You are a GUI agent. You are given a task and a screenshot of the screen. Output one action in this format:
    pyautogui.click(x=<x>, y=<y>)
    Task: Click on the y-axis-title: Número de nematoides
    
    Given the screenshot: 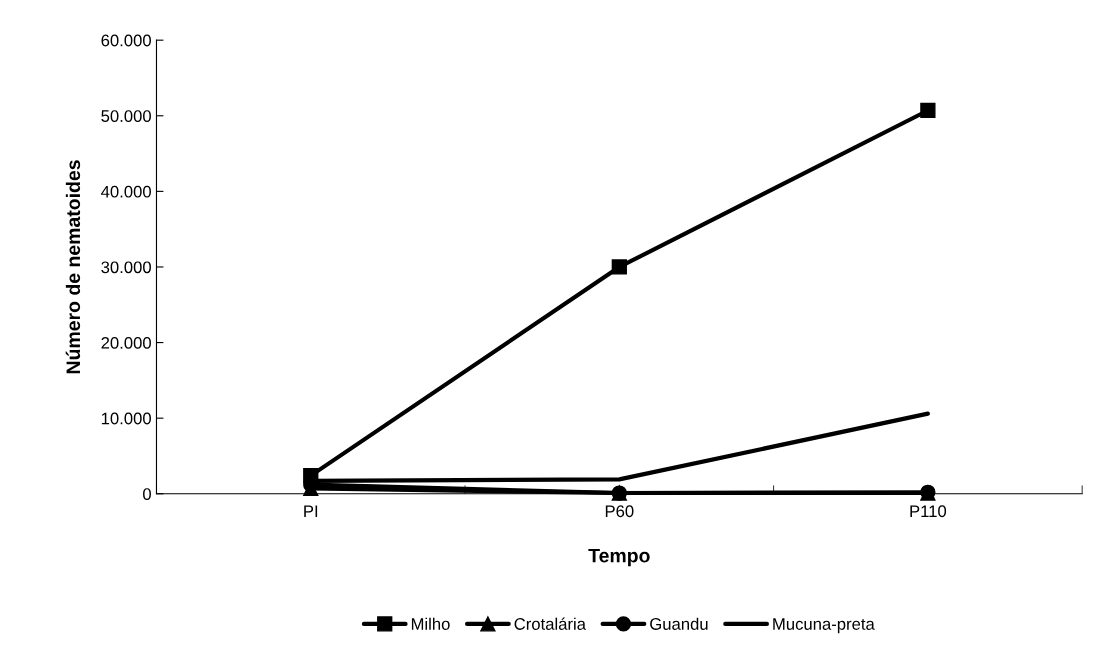 What is the action you would take?
    pyautogui.click(x=73, y=267)
    